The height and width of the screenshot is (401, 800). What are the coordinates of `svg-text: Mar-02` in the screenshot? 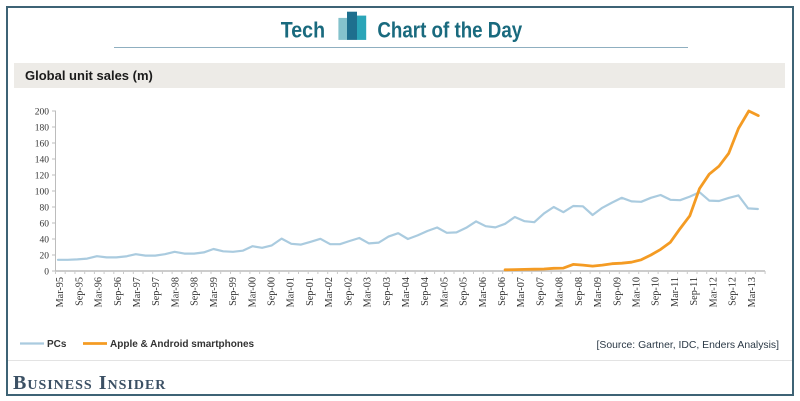 It's located at (329, 292).